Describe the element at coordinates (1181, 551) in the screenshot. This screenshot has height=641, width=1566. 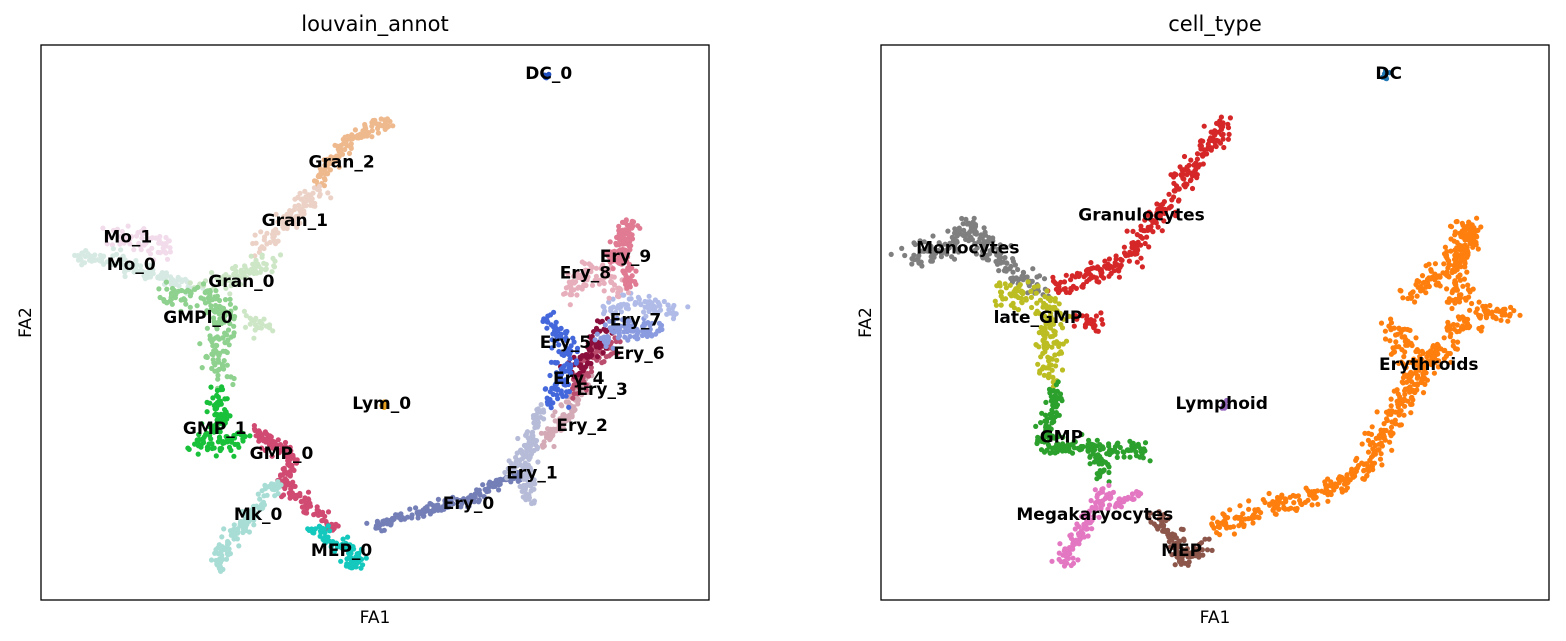
I see `cluster-label: MEP` at that location.